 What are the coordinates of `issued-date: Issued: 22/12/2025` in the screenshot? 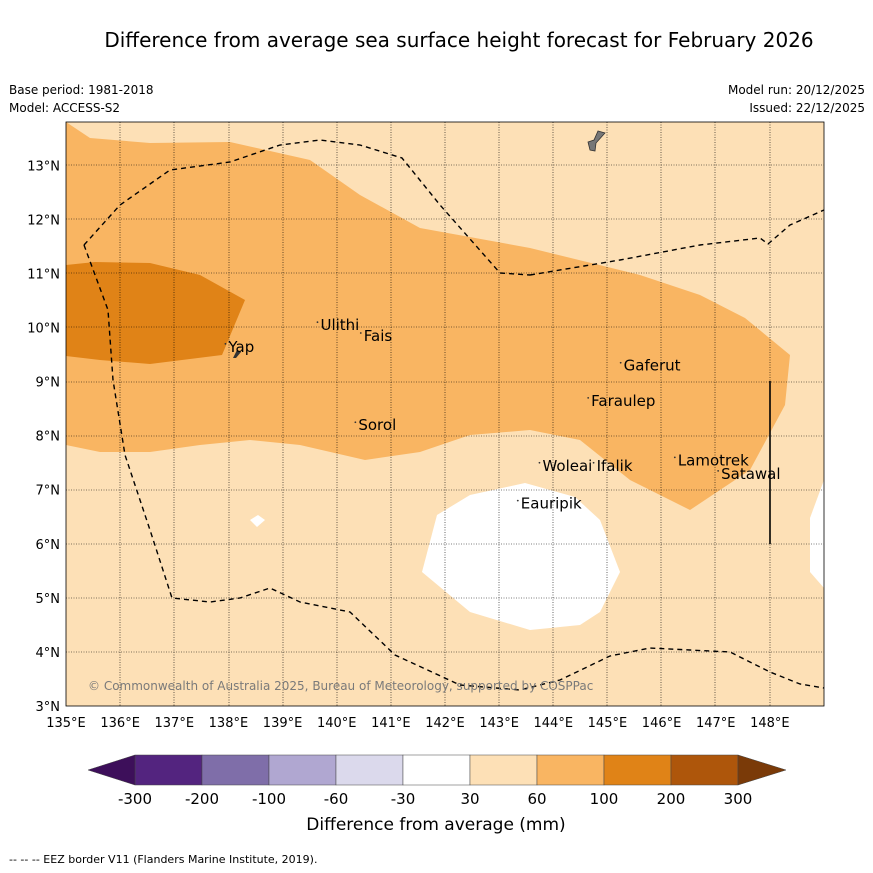 It's located at (807, 108).